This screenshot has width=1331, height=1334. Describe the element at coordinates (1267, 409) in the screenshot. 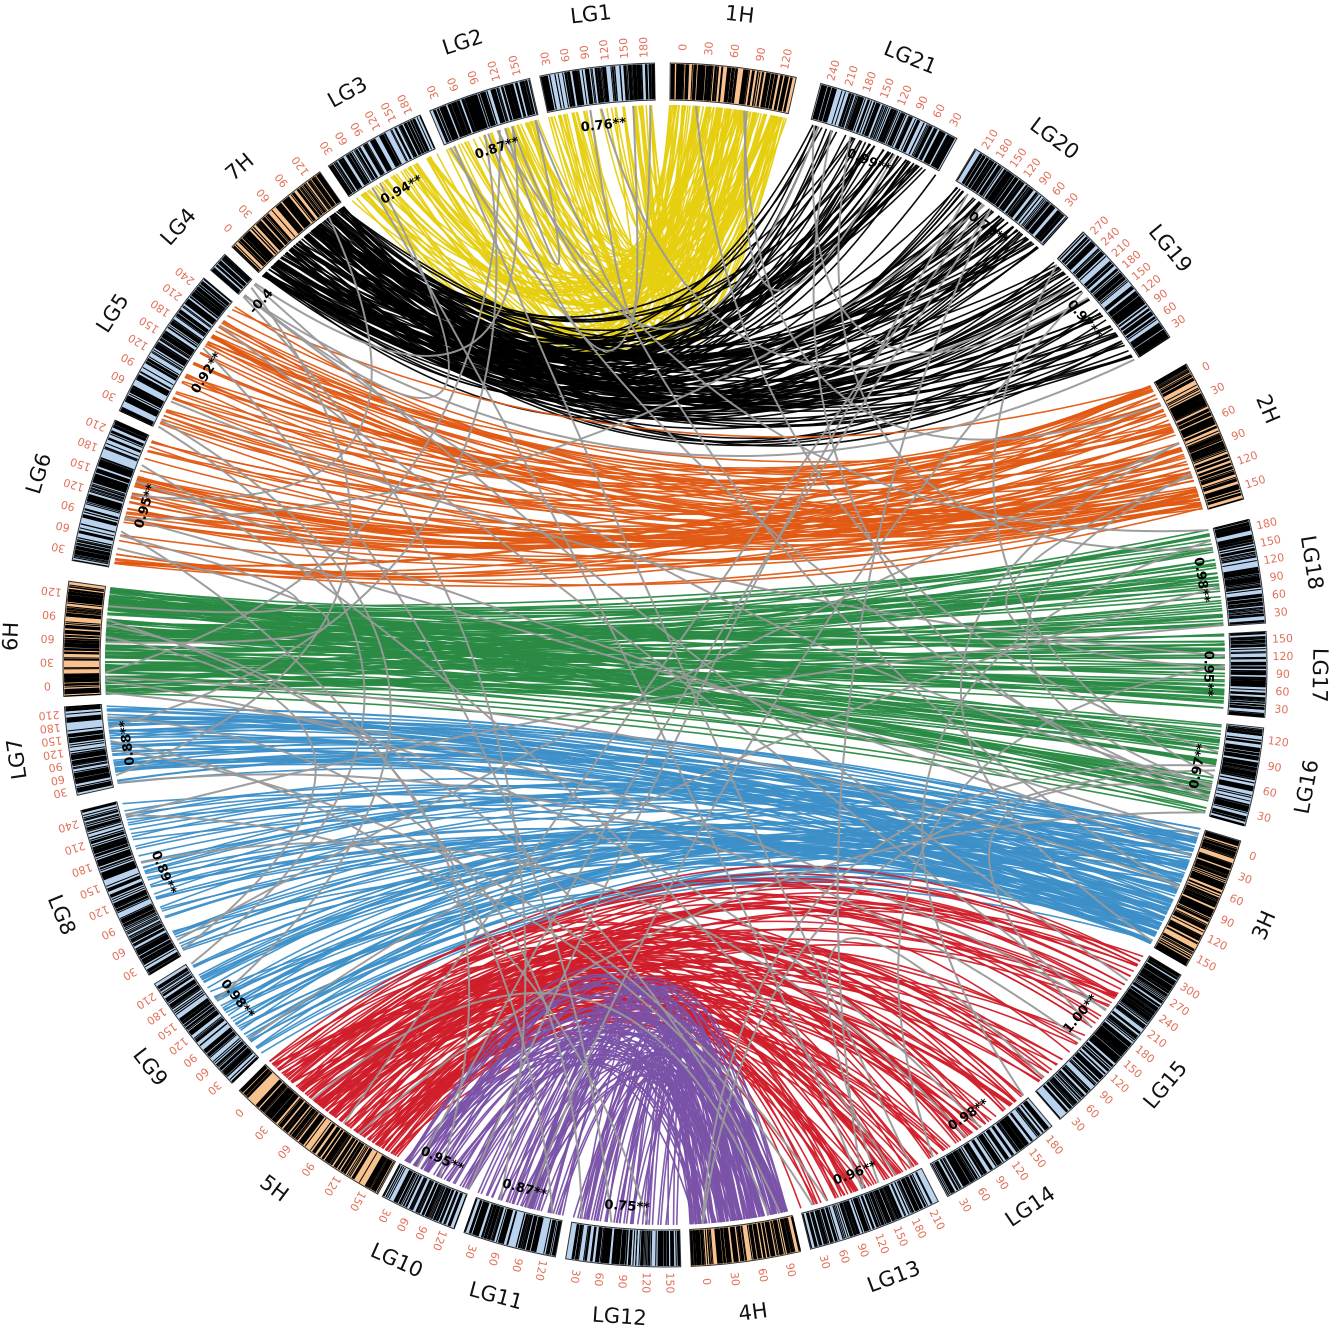

I see `segment-name: 2H` at that location.